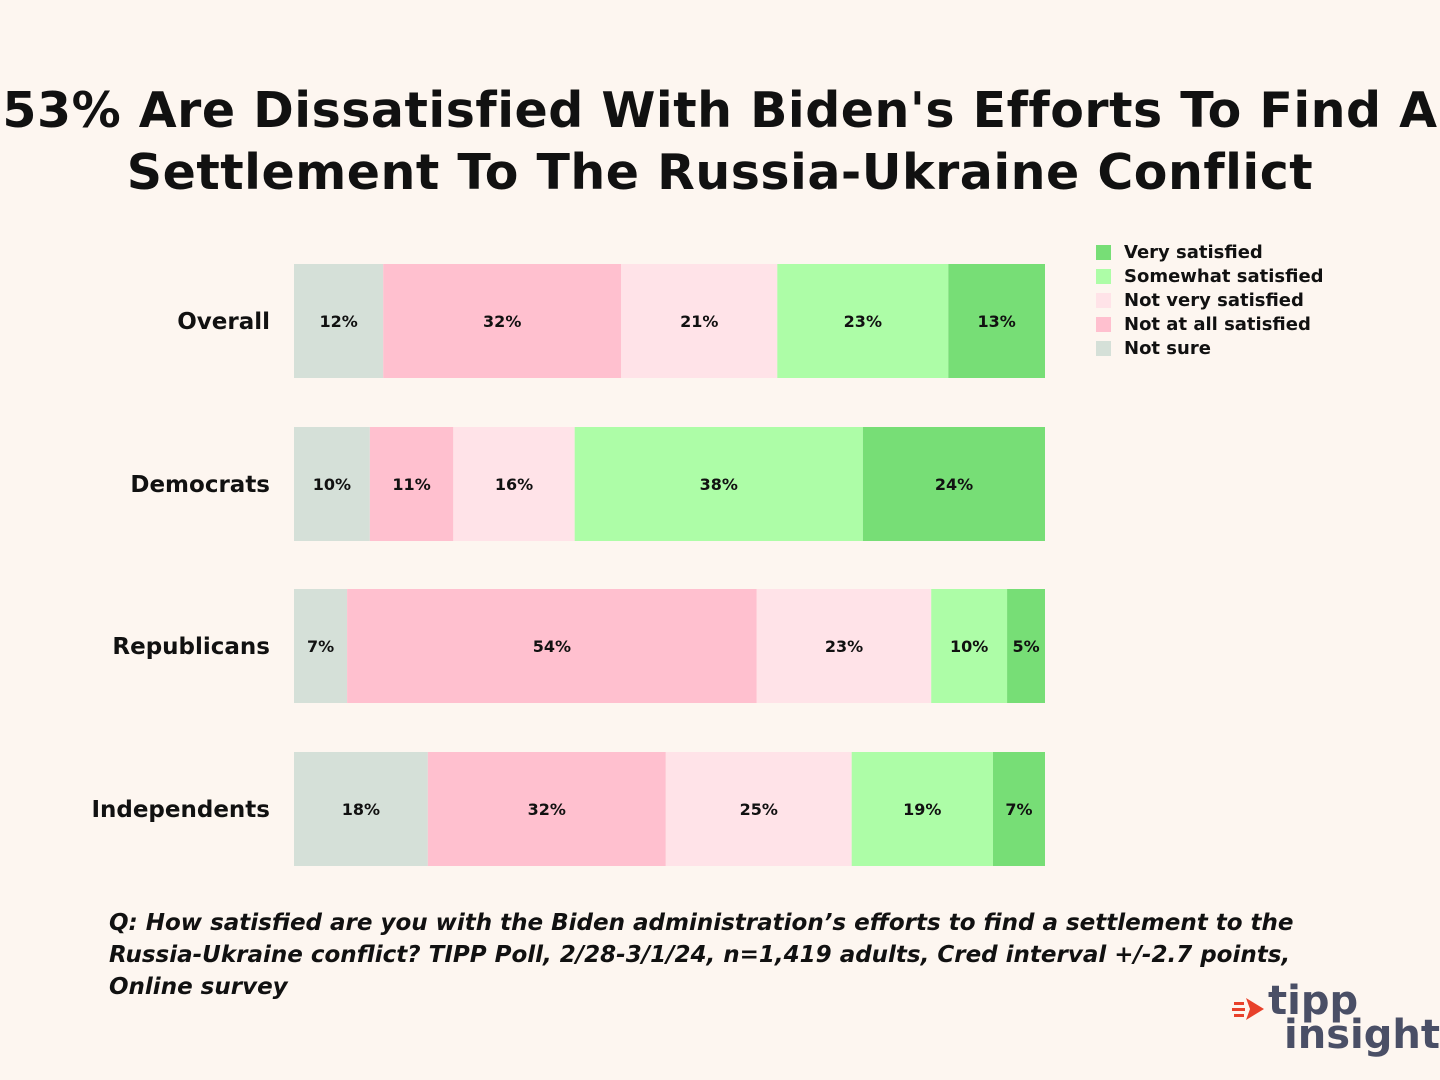 The image size is (1440, 1080). Describe the element at coordinates (1248, 1009) in the screenshot. I see `logo-arrow-icon` at that location.